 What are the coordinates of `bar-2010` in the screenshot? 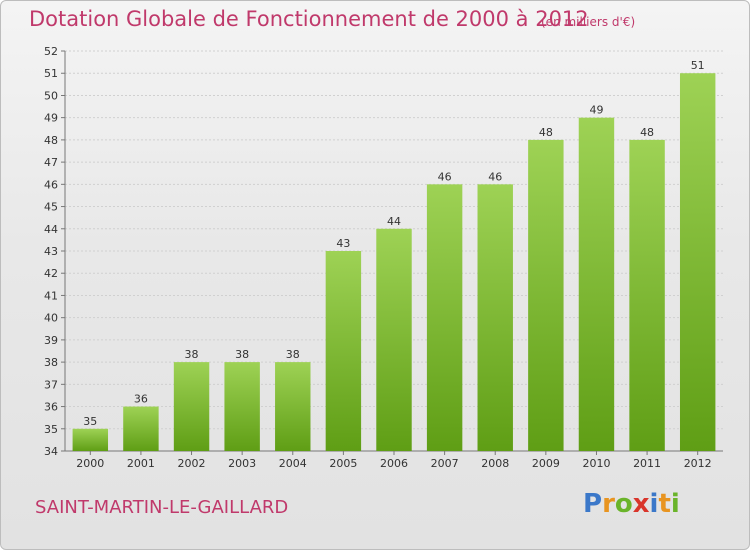 It's located at (596, 284).